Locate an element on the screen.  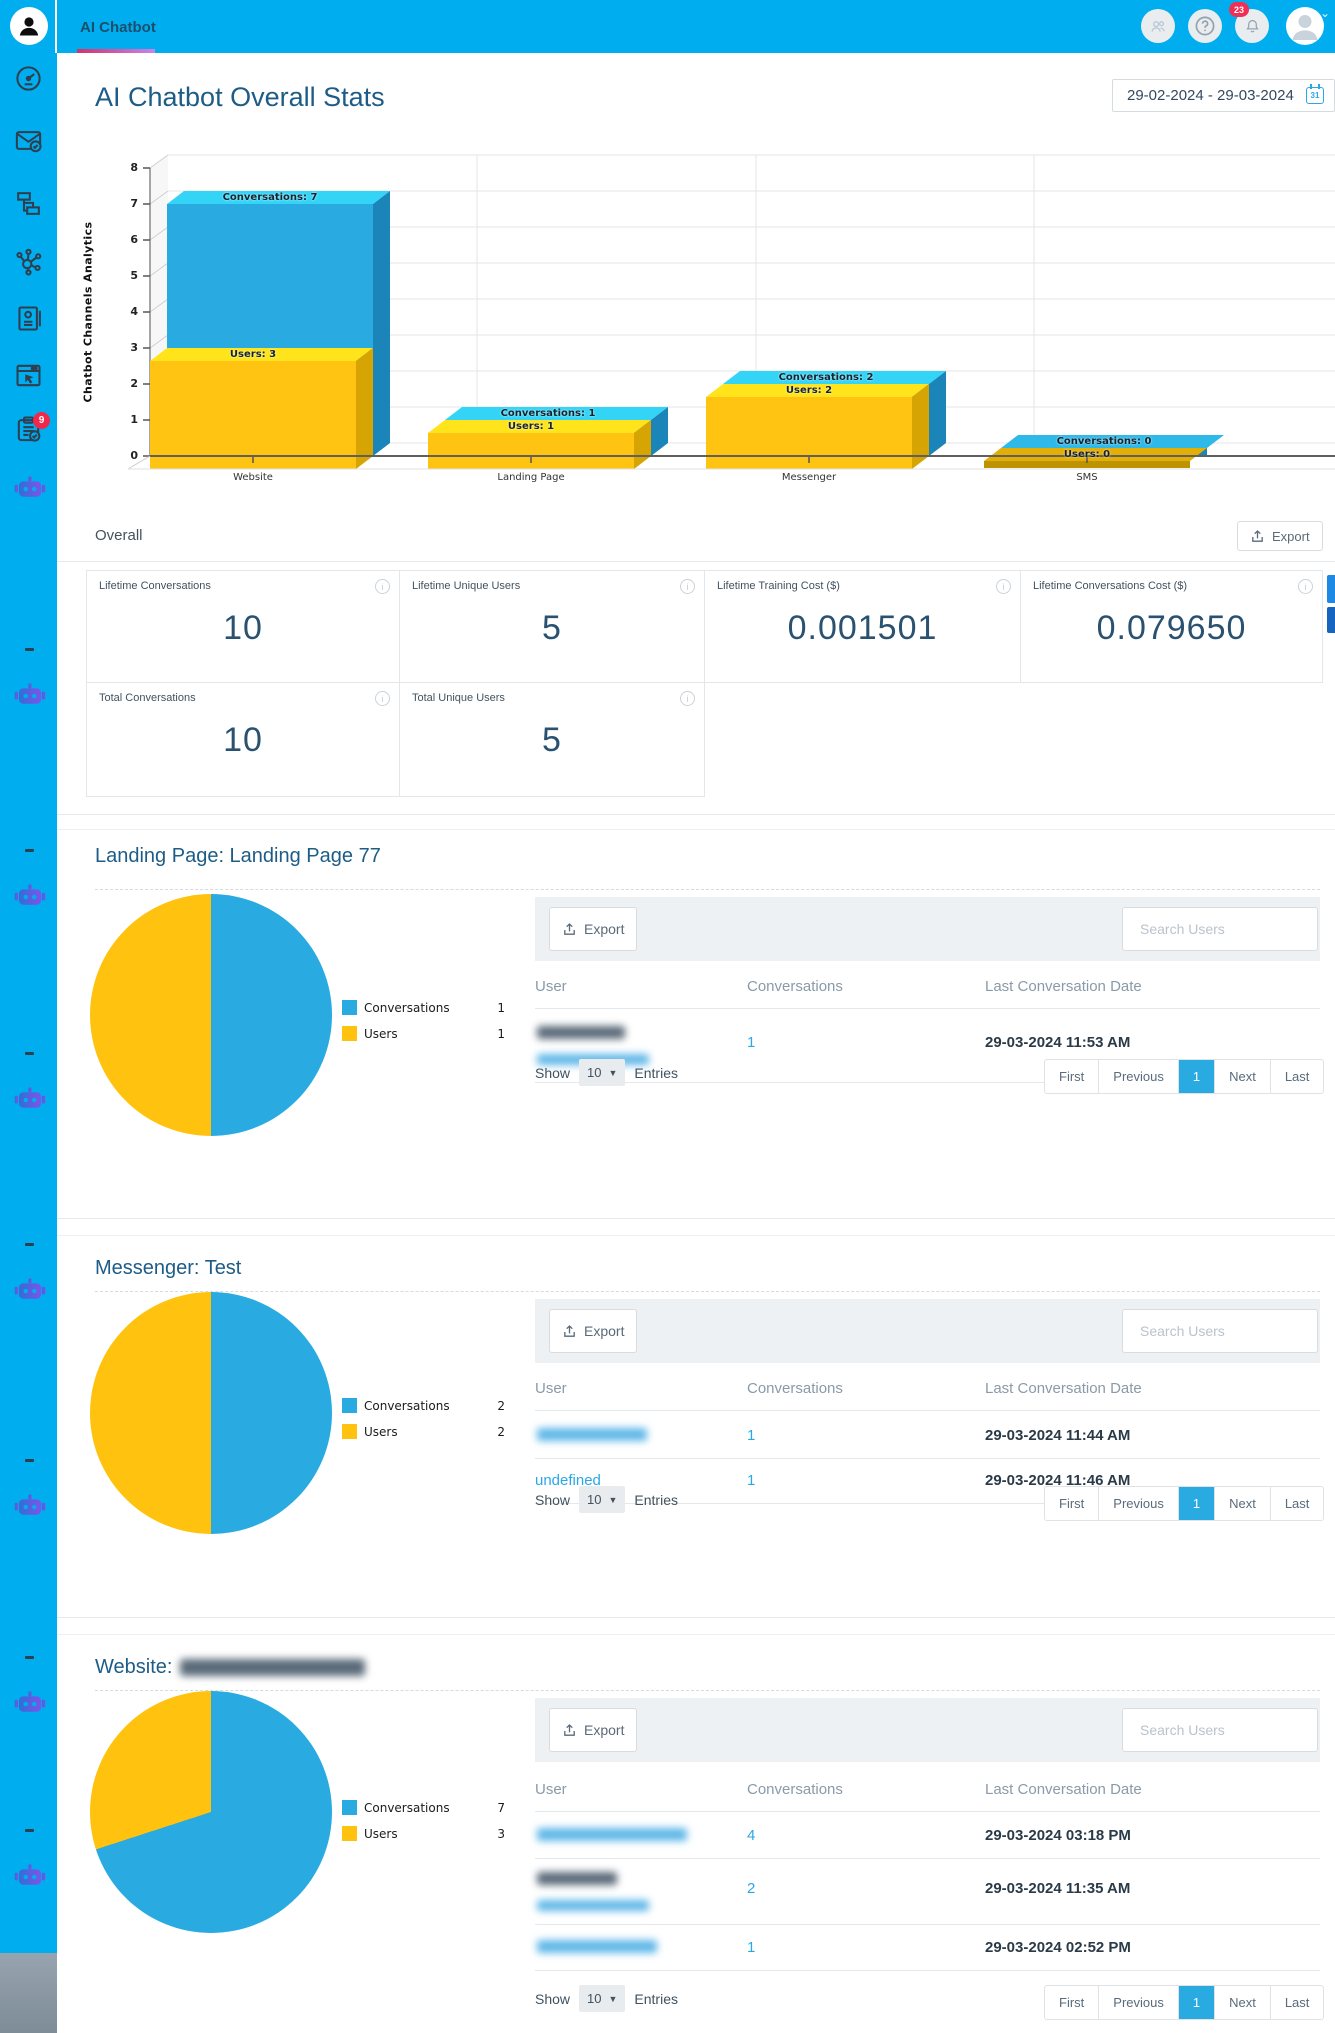
stat-value: 5 is located at coordinates (552, 628).